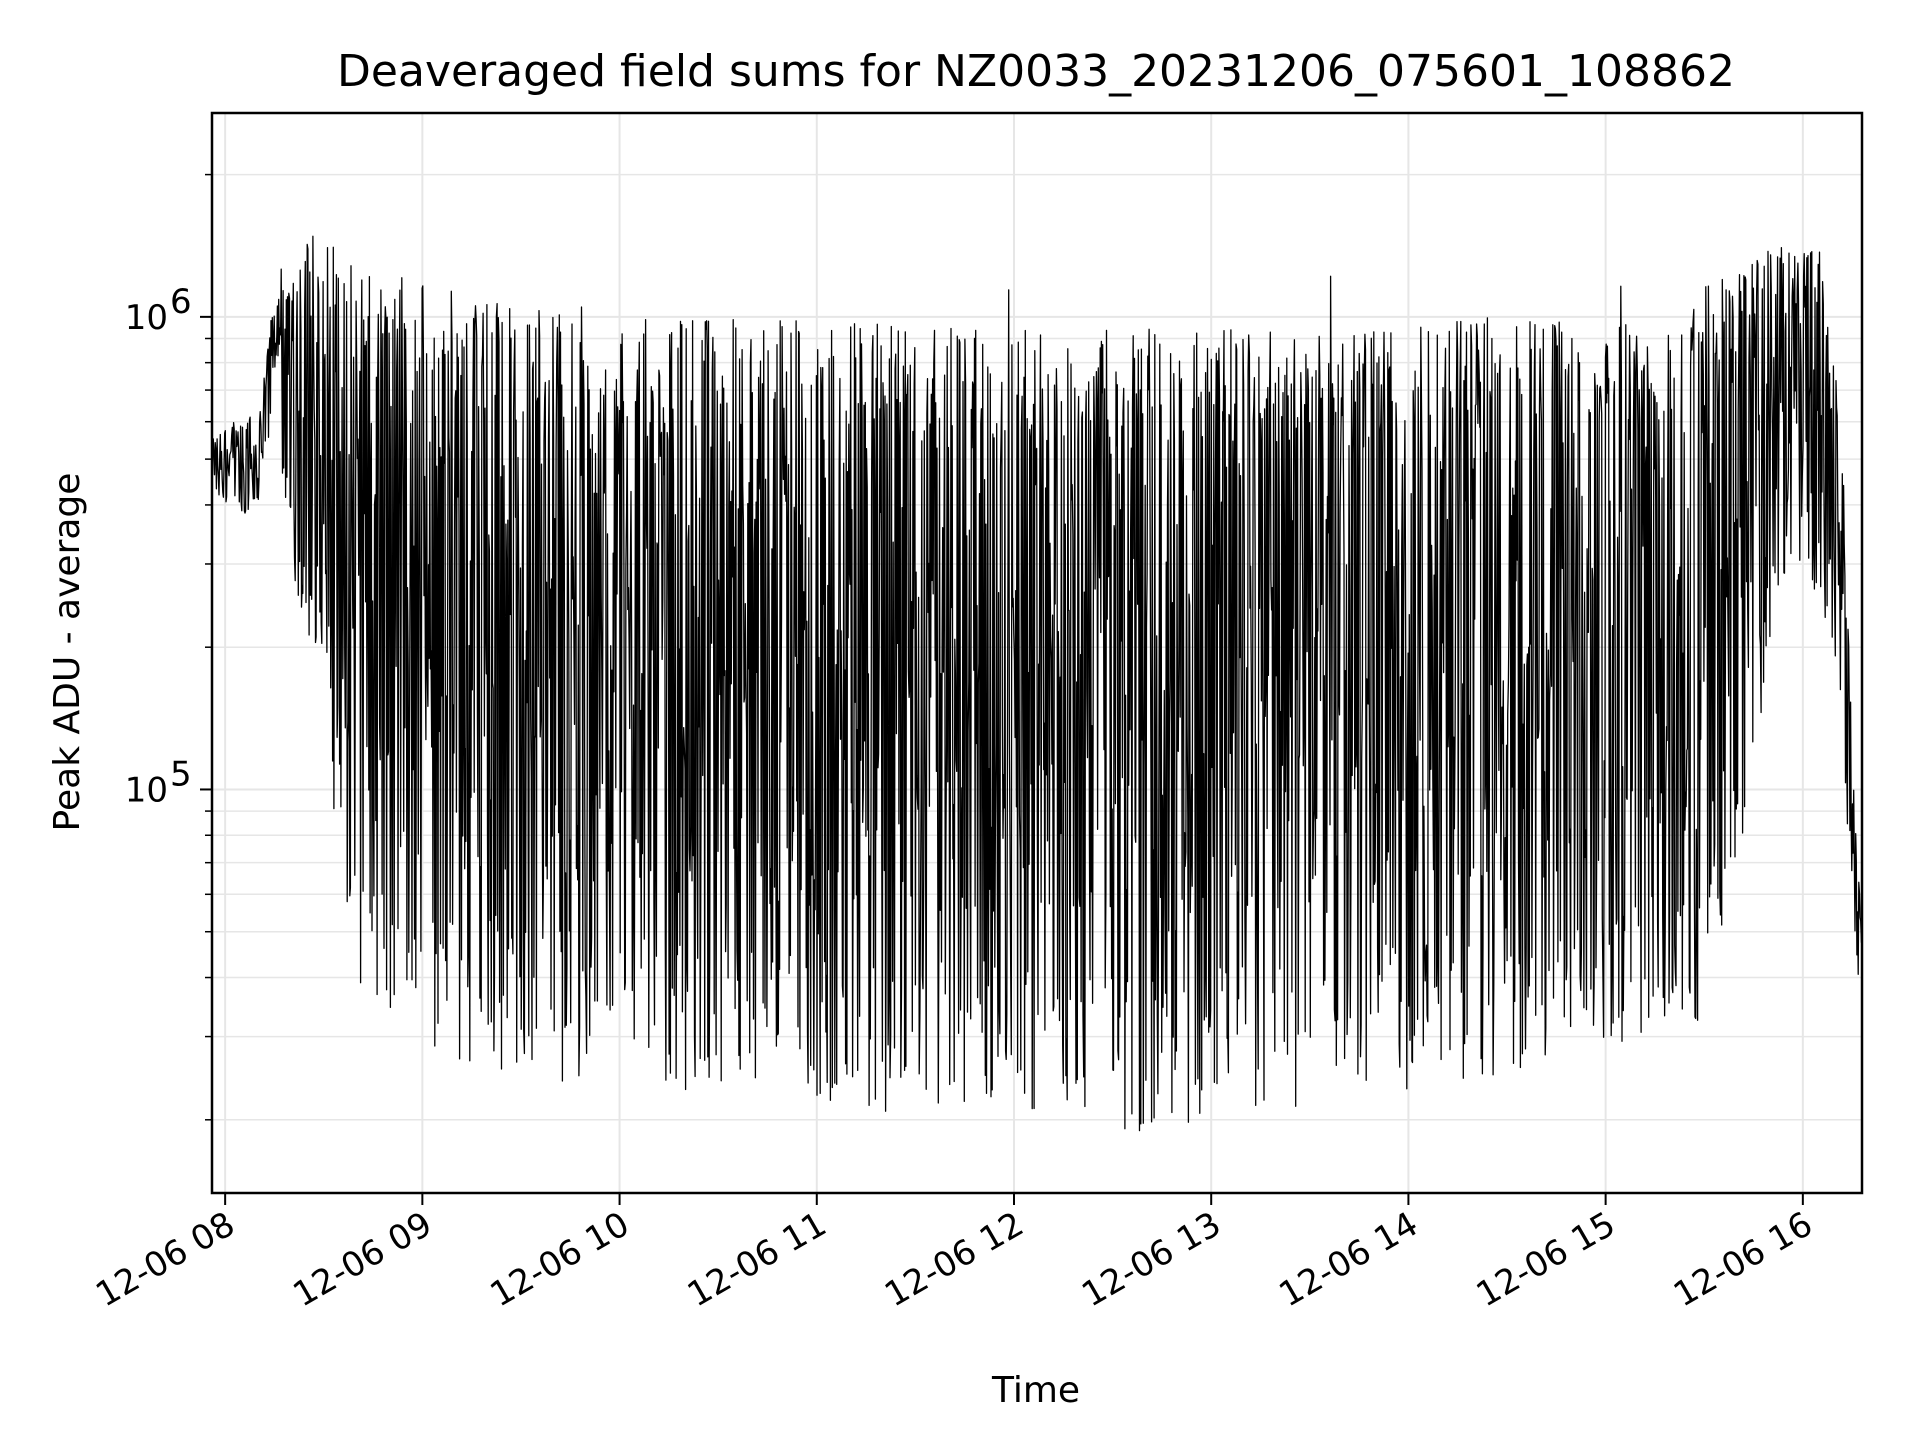 This screenshot has height=1440, width=1920. Describe the element at coordinates (67, 652) in the screenshot. I see `y-axis-label: Peak ADU - average` at that location.